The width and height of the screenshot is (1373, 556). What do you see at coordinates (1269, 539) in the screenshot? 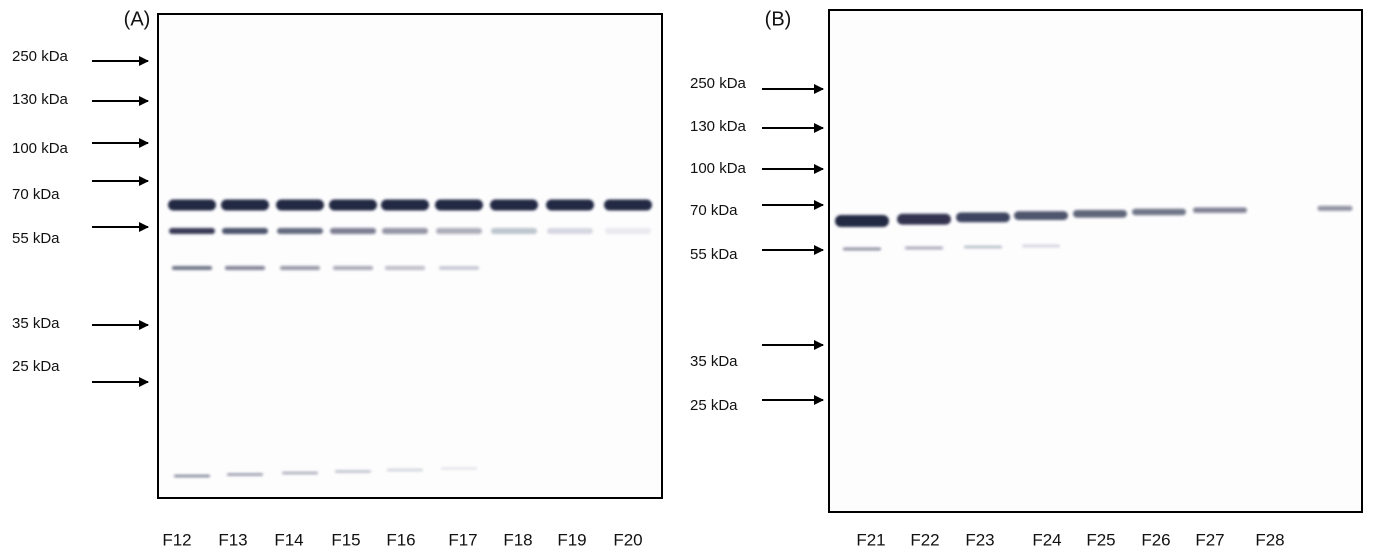
I see `lane-label: F28` at bounding box center [1269, 539].